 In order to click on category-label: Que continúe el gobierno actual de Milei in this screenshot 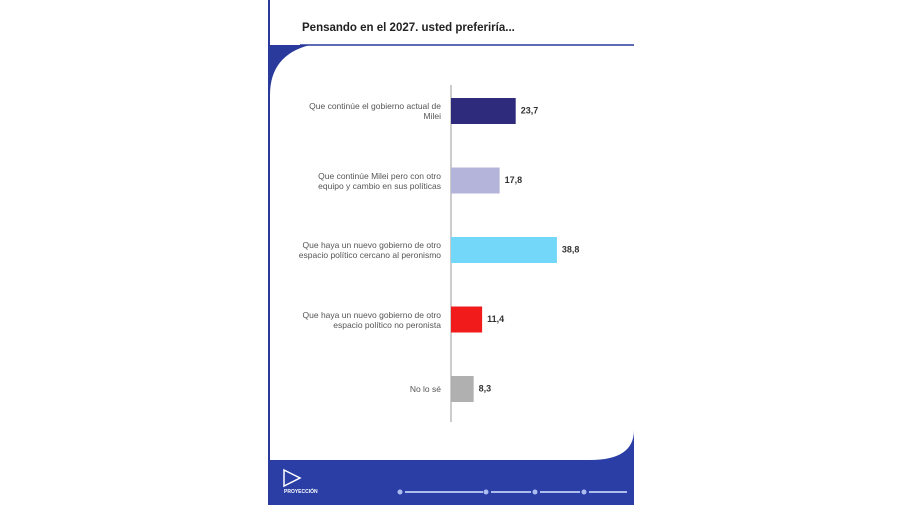, I will do `click(375, 111)`.